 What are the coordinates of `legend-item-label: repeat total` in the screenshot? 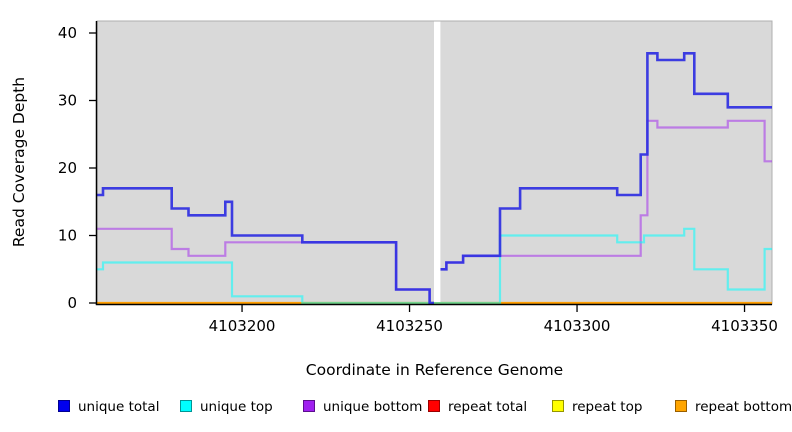 It's located at (488, 406).